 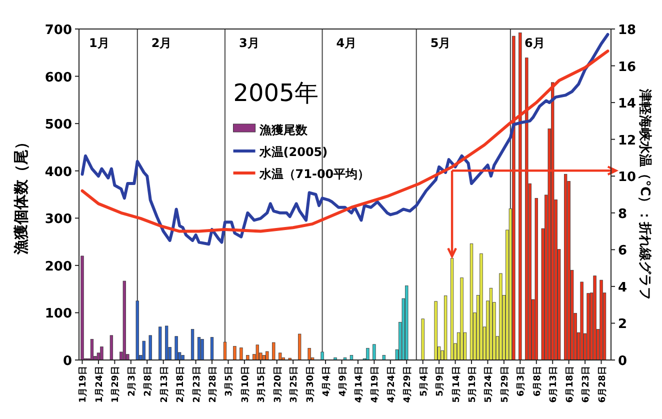 What do you see at coordinates (627, 104) in the screenshot?
I see `y2-tick-label: 14` at bounding box center [627, 104].